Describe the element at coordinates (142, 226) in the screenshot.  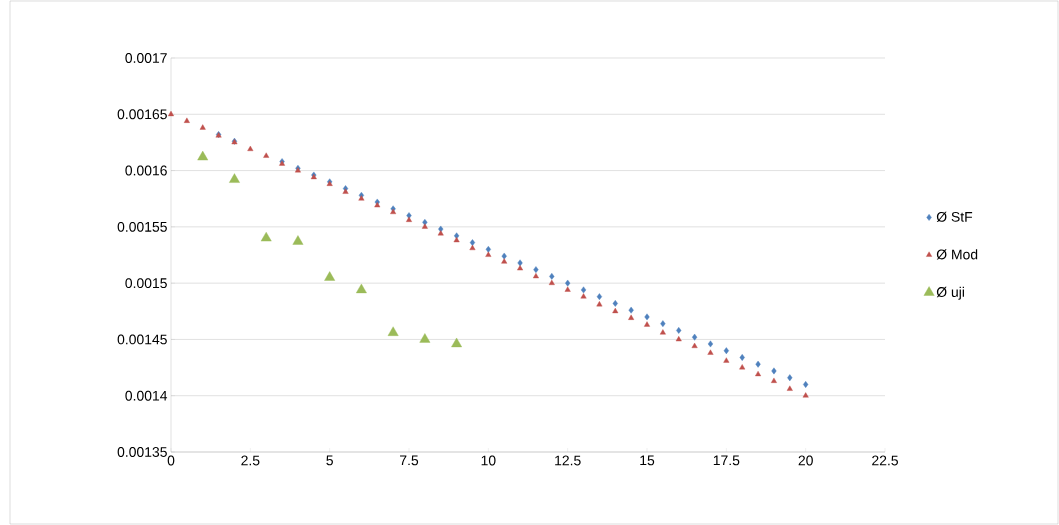
I see `y-tick-label: 0.00155` at that location.